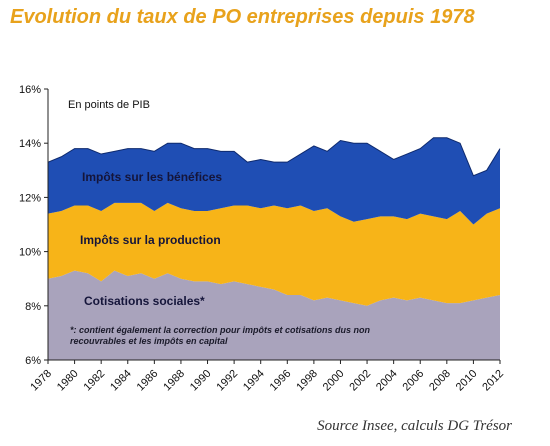 The width and height of the screenshot is (550, 446). What do you see at coordinates (149, 341) in the screenshot?
I see `footnote-line-2: recouvrables et les impôts en capital` at bounding box center [149, 341].